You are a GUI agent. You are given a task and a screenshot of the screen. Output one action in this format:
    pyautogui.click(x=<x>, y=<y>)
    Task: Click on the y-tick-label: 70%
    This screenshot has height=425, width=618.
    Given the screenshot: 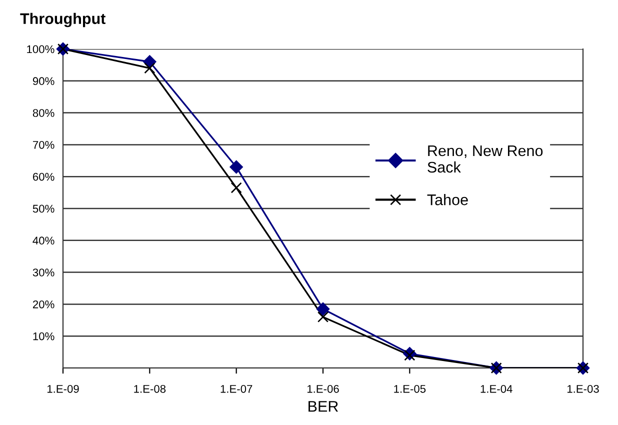 What is the action you would take?
    pyautogui.click(x=43, y=144)
    